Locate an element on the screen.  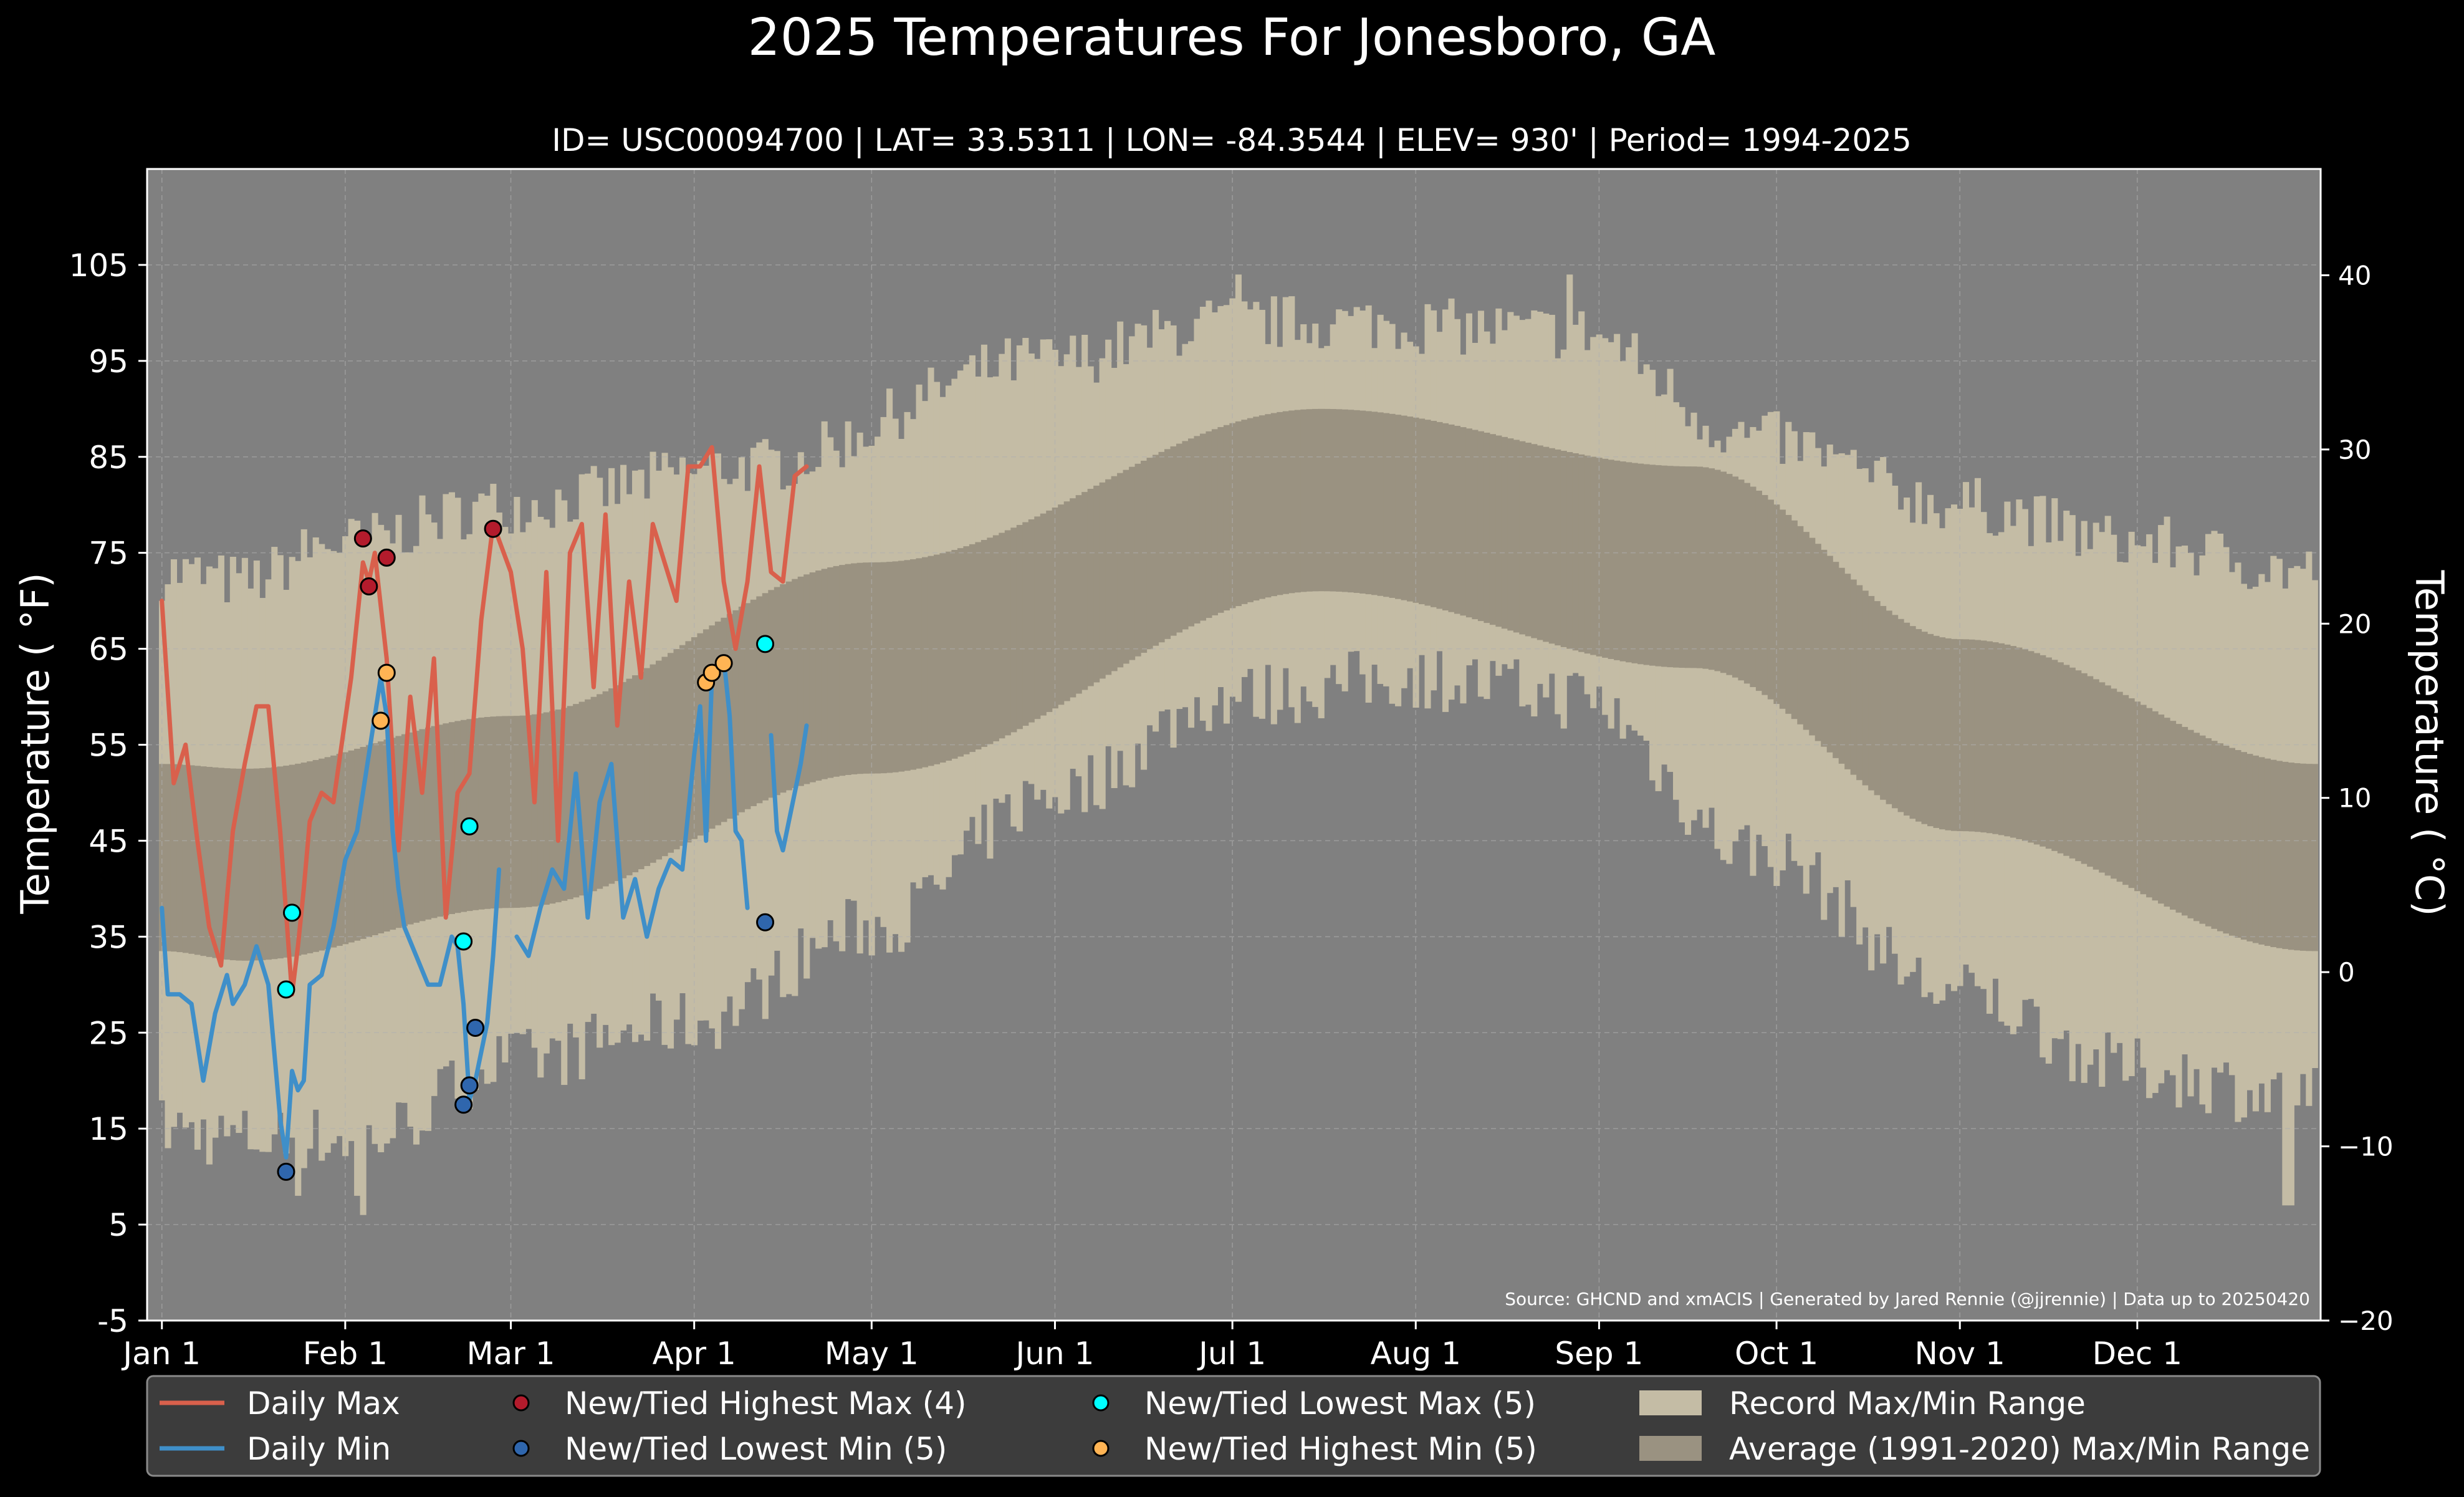
highest-max-marker is located at coordinates (493, 528).